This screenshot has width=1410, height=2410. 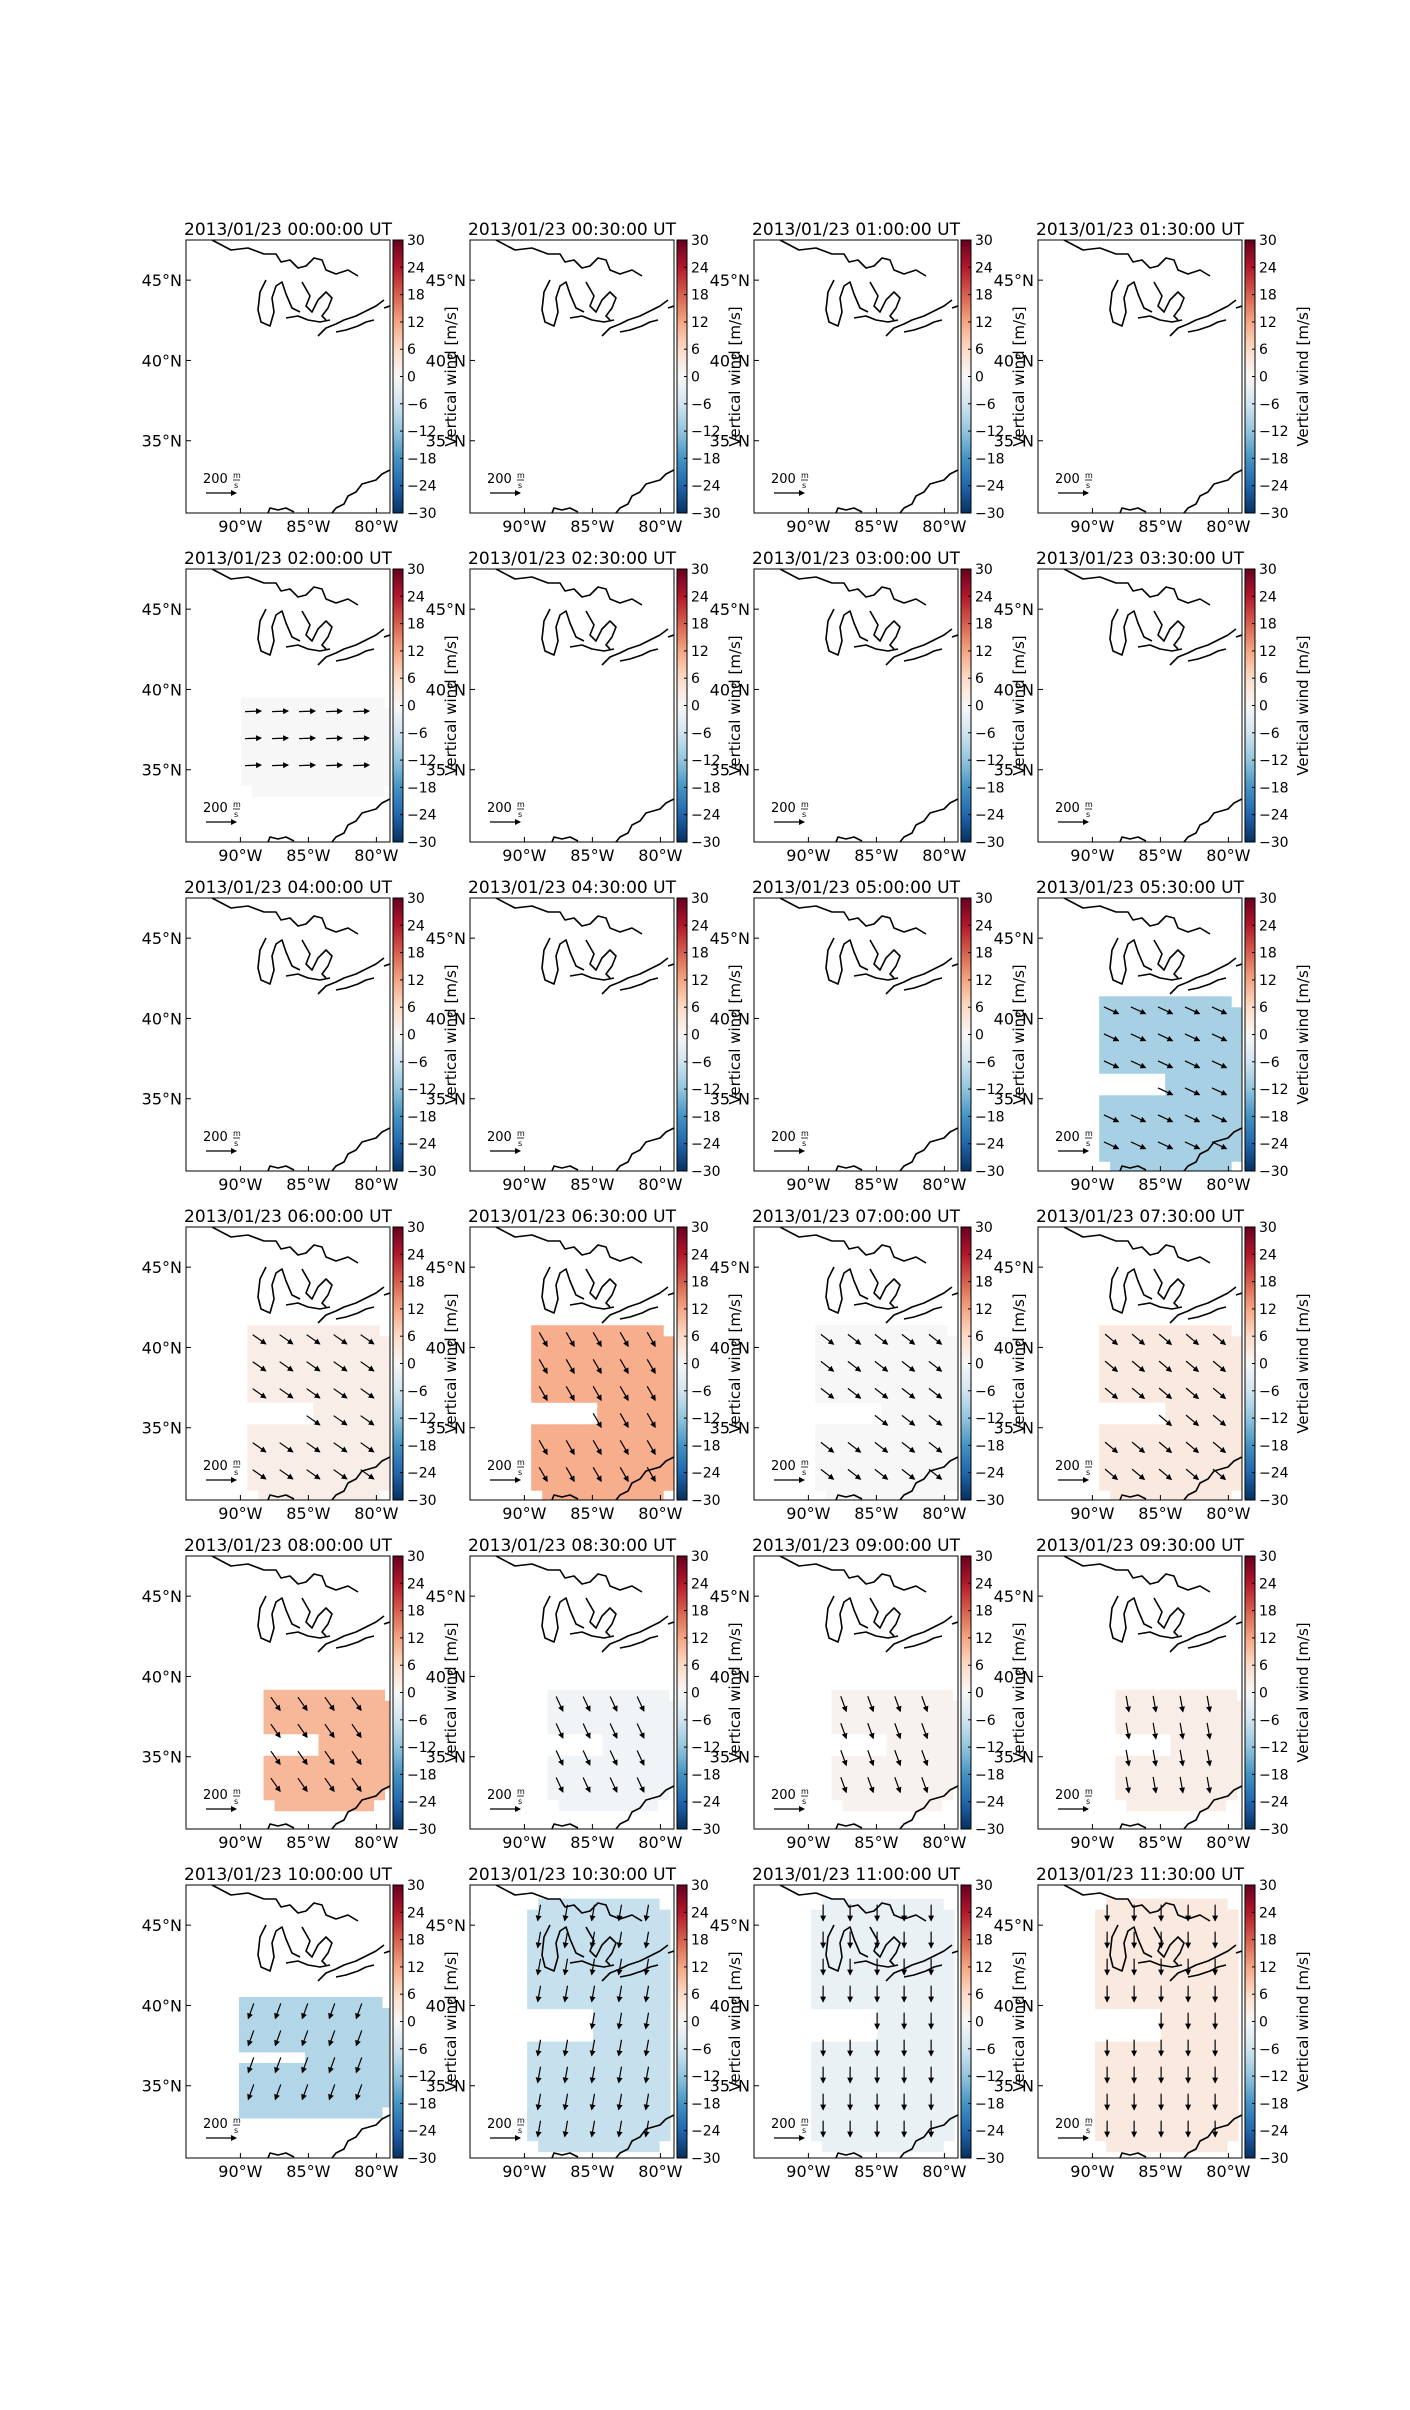 I want to click on colorbar-tick-label: −30, so click(x=1274, y=1830).